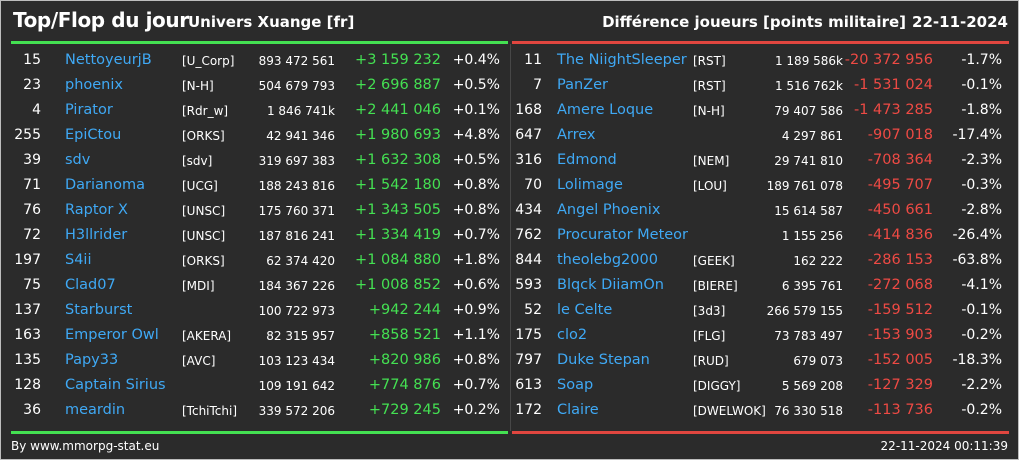 The image size is (1019, 460). Describe the element at coordinates (296, 186) in the screenshot. I see `military-points: 188 243 816` at that location.